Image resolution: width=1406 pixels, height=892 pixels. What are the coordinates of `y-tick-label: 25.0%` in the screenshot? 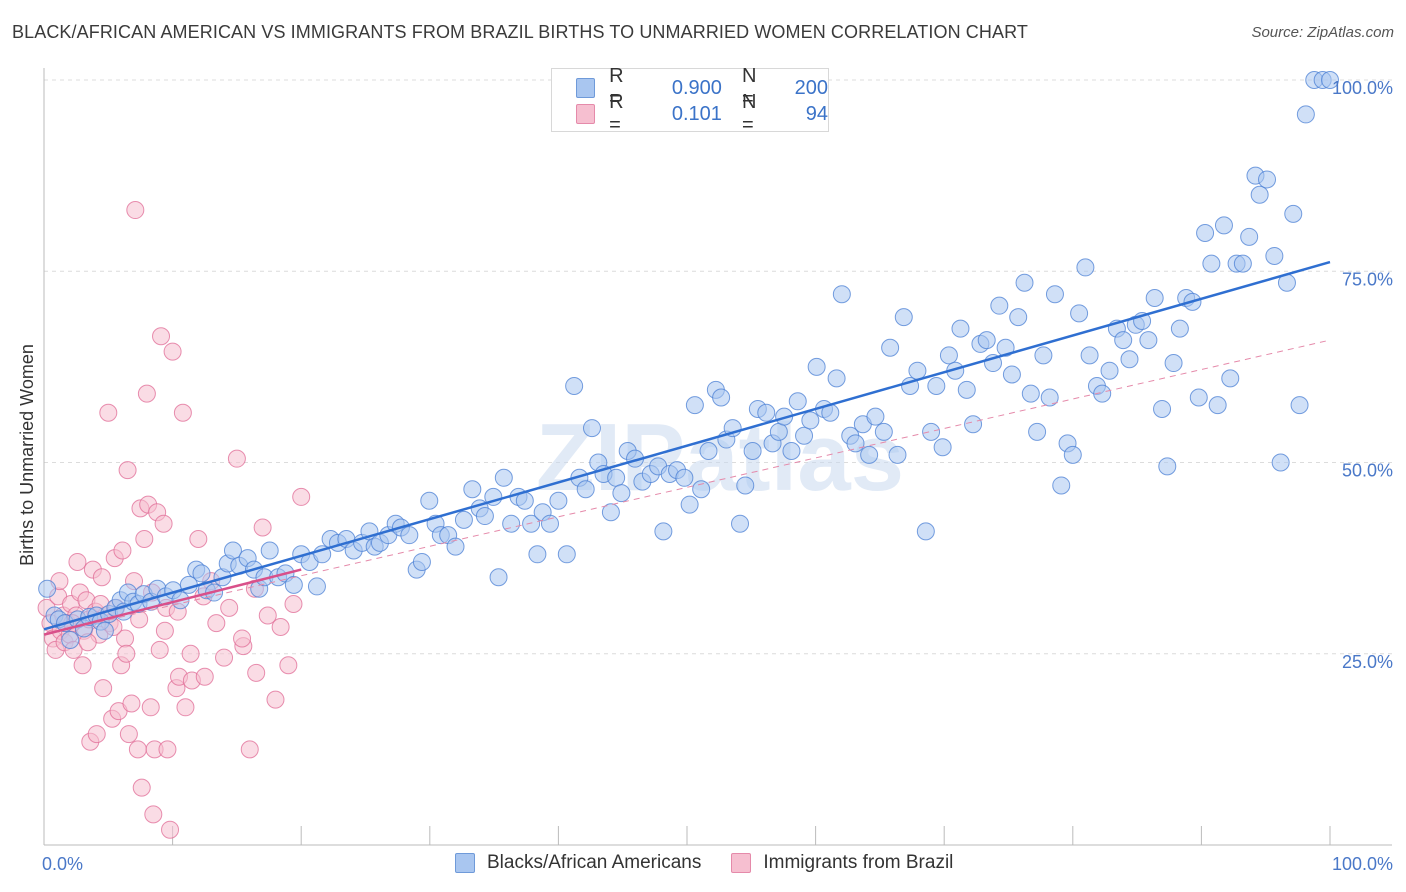 It's located at (1367, 662).